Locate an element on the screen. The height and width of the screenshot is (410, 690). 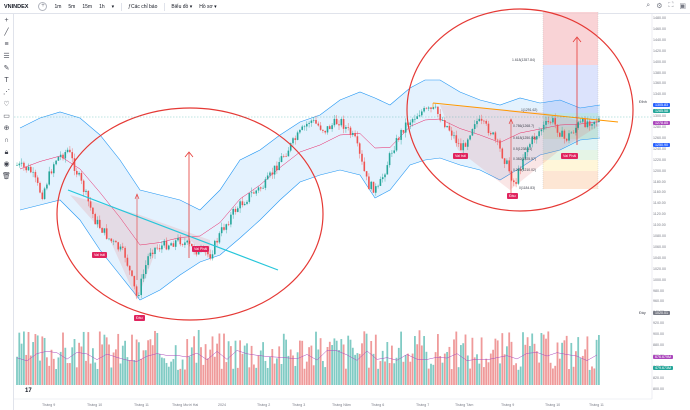
search-icon: ⌕ is located at coordinates (648, 5).